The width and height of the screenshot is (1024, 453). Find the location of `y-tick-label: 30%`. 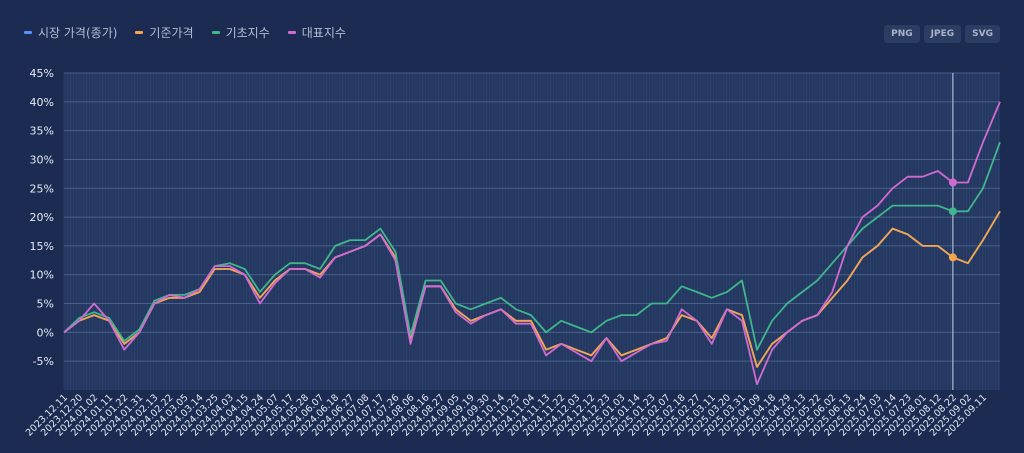

y-tick-label: 30% is located at coordinates (42, 159).